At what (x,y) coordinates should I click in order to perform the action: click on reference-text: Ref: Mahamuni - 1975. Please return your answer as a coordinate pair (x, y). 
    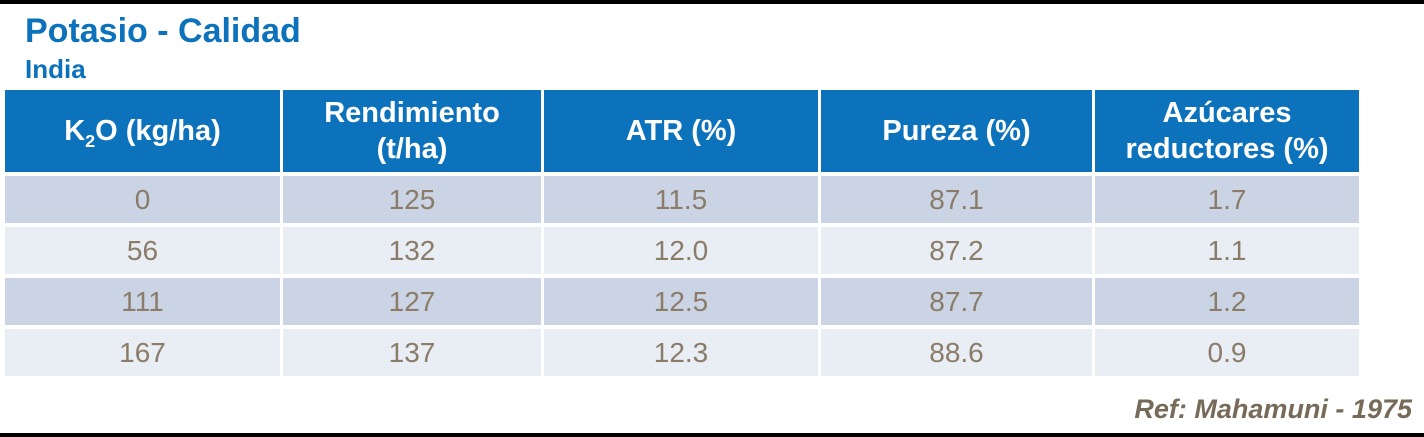
    Looking at the image, I should click on (1273, 409).